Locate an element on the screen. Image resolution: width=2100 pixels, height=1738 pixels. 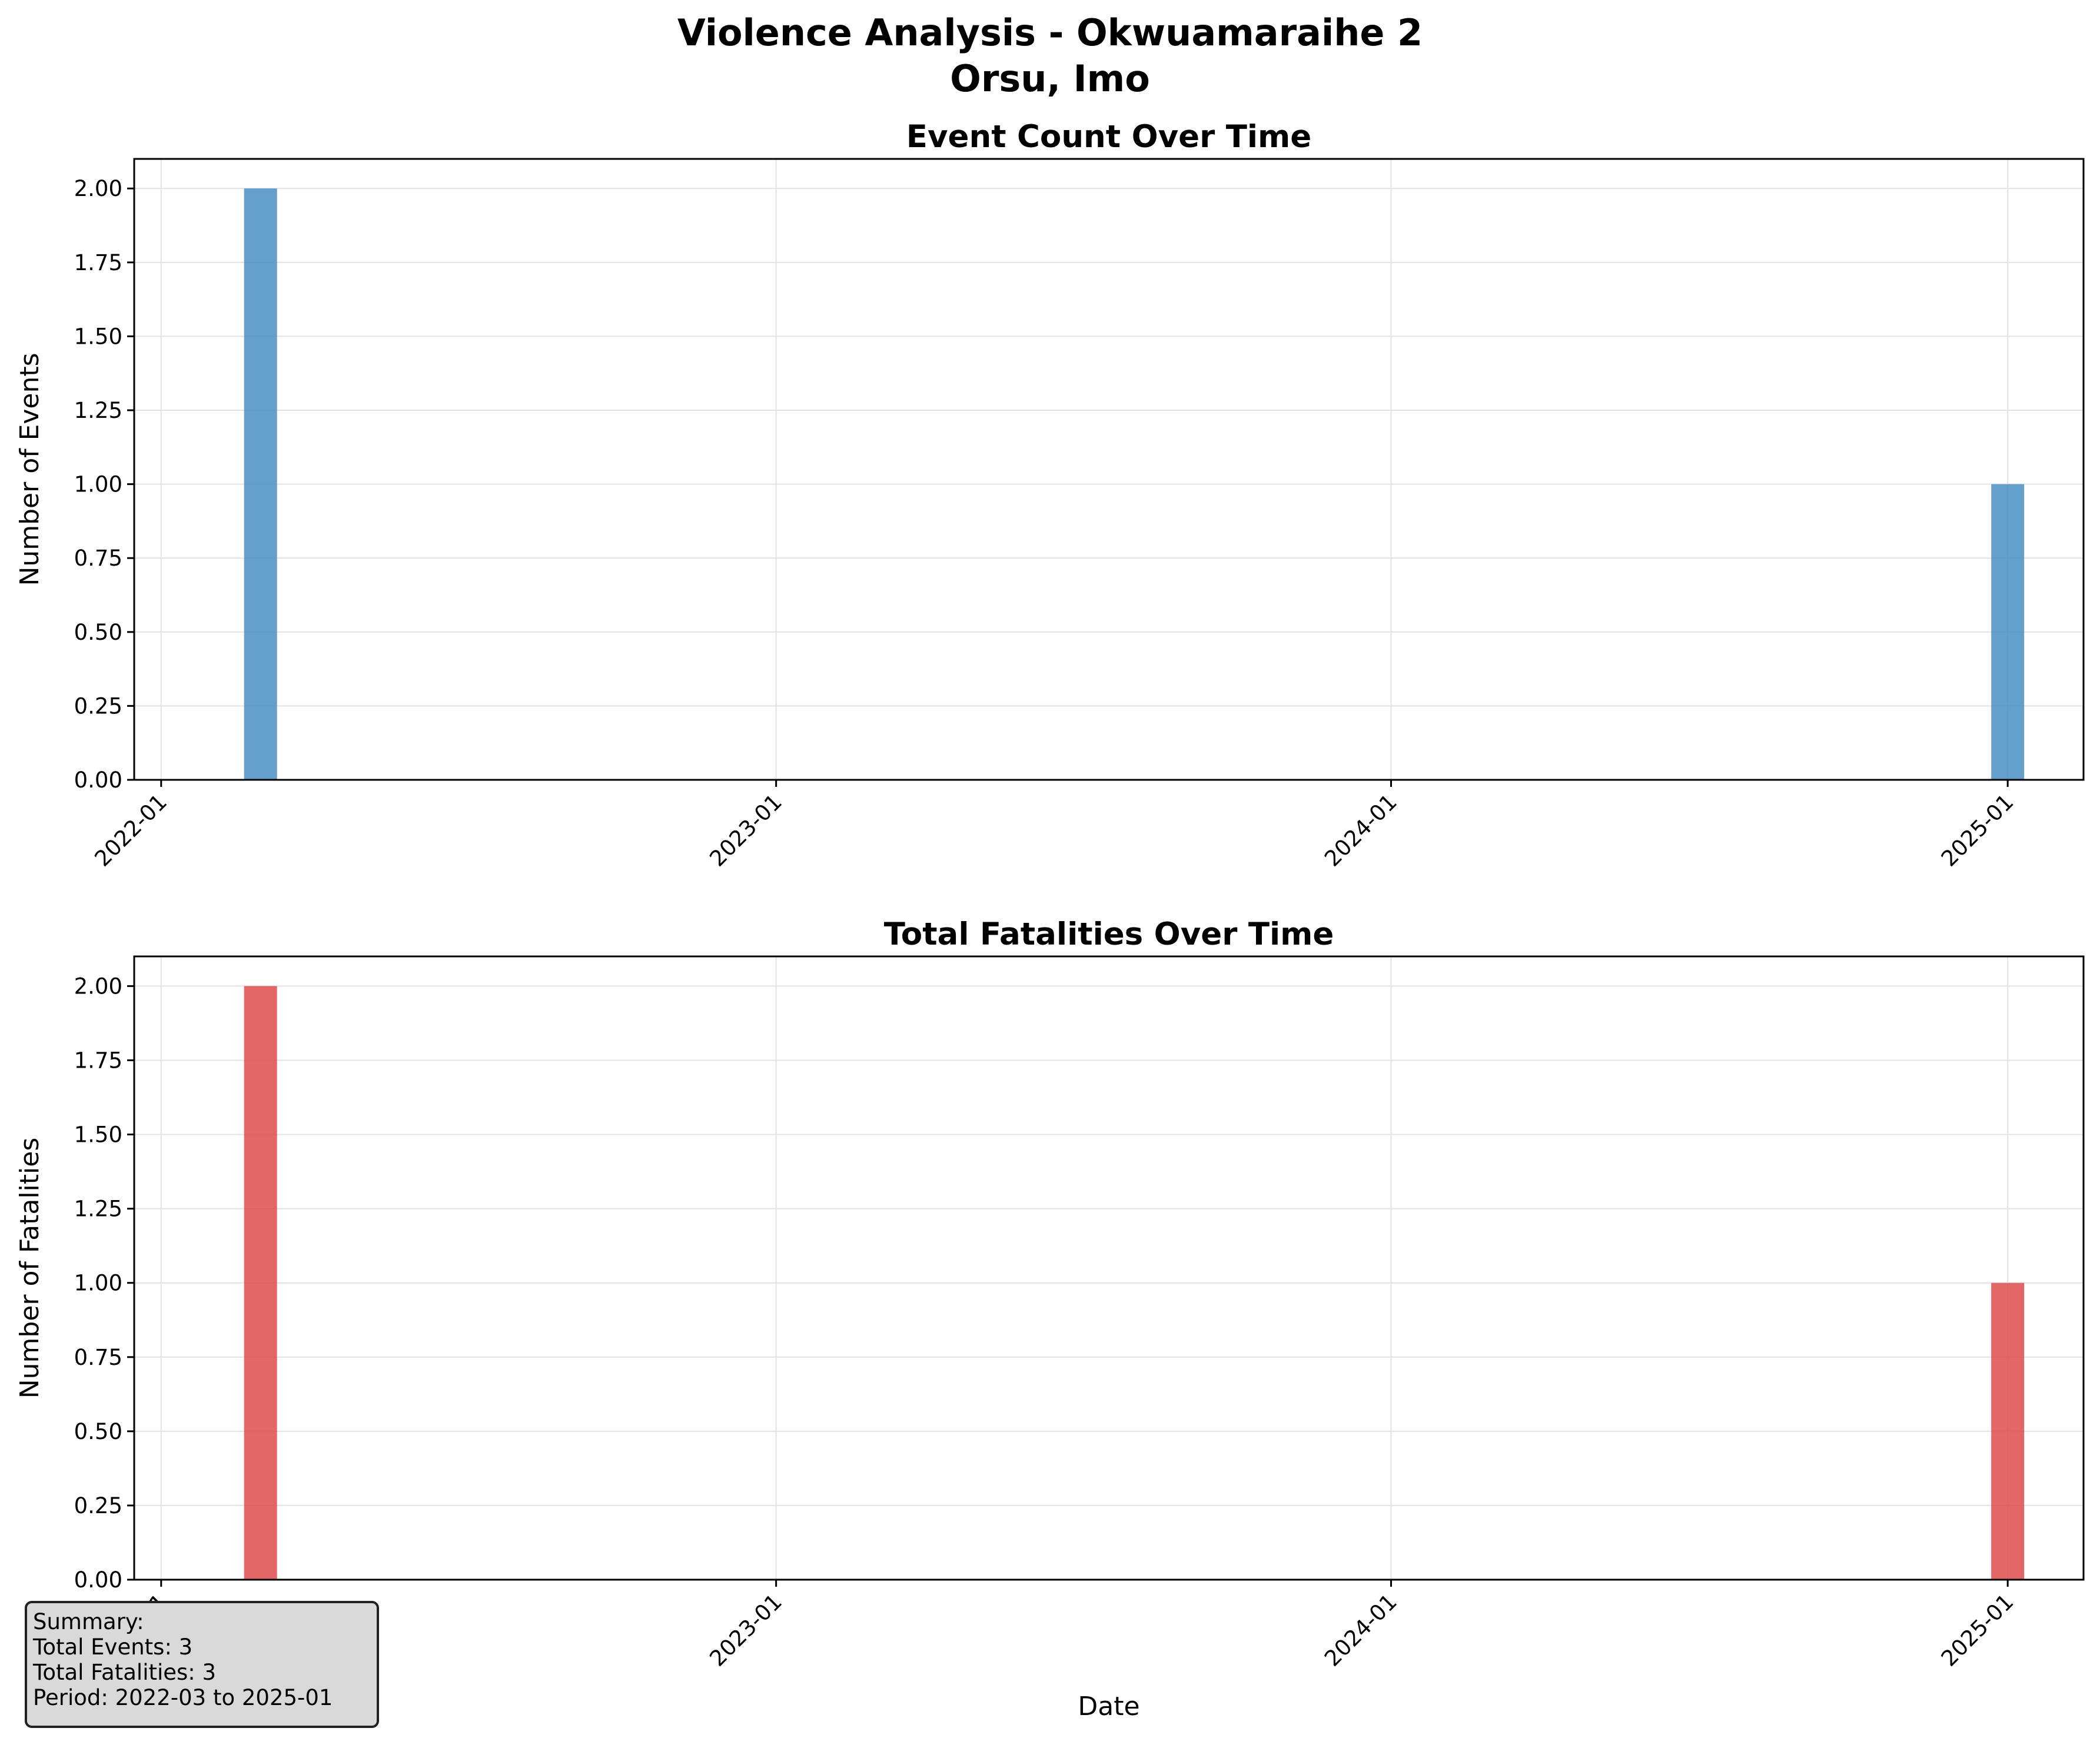
x-axis-label: Date is located at coordinates (1108, 1707).